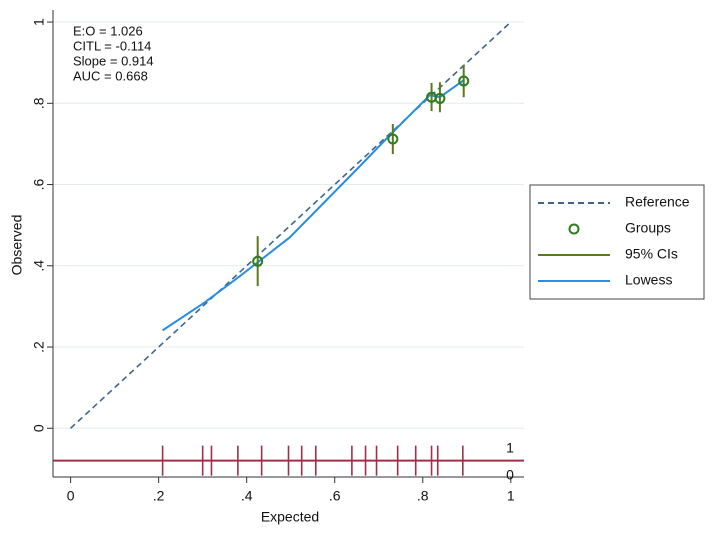  Describe the element at coordinates (657, 202) in the screenshot. I see `legend-label: Reference` at that location.